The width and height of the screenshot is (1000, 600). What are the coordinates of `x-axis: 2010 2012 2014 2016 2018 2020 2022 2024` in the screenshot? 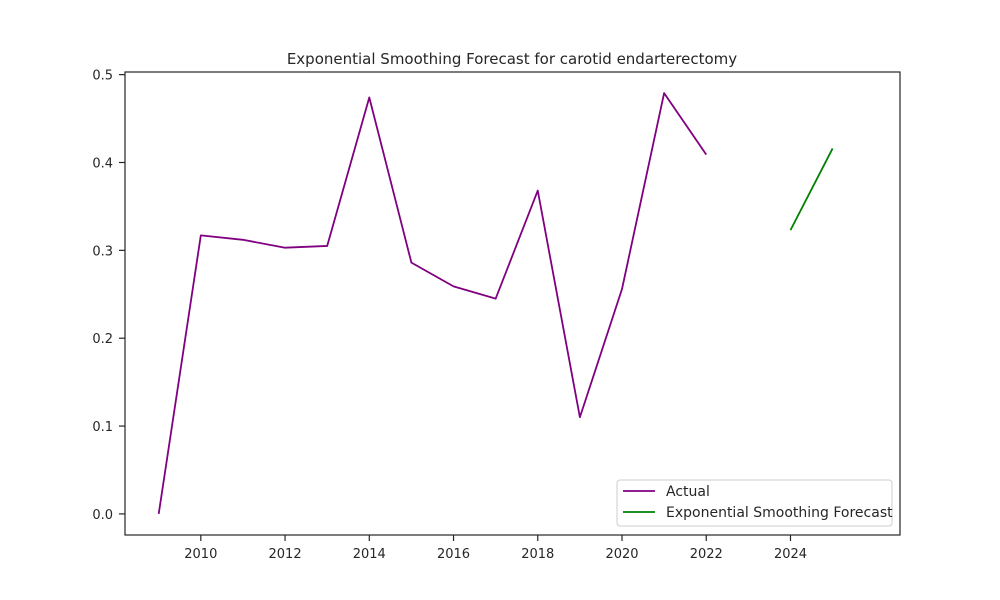 It's located at (495, 548).